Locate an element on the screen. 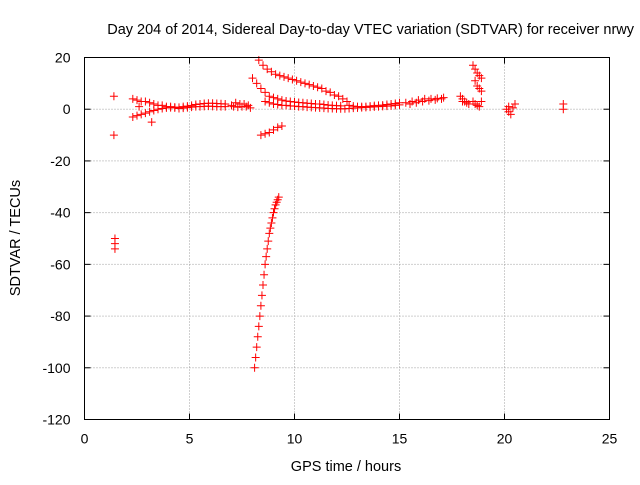 Image resolution: width=640 pixels, height=485 pixels. x-tick-label: 20 is located at coordinates (505, 439).